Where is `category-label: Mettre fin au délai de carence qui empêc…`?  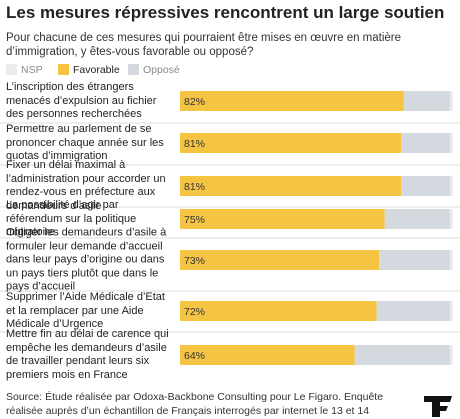
category-label: Mettre fin au délai de carence qui empêc… is located at coordinates (87, 354).